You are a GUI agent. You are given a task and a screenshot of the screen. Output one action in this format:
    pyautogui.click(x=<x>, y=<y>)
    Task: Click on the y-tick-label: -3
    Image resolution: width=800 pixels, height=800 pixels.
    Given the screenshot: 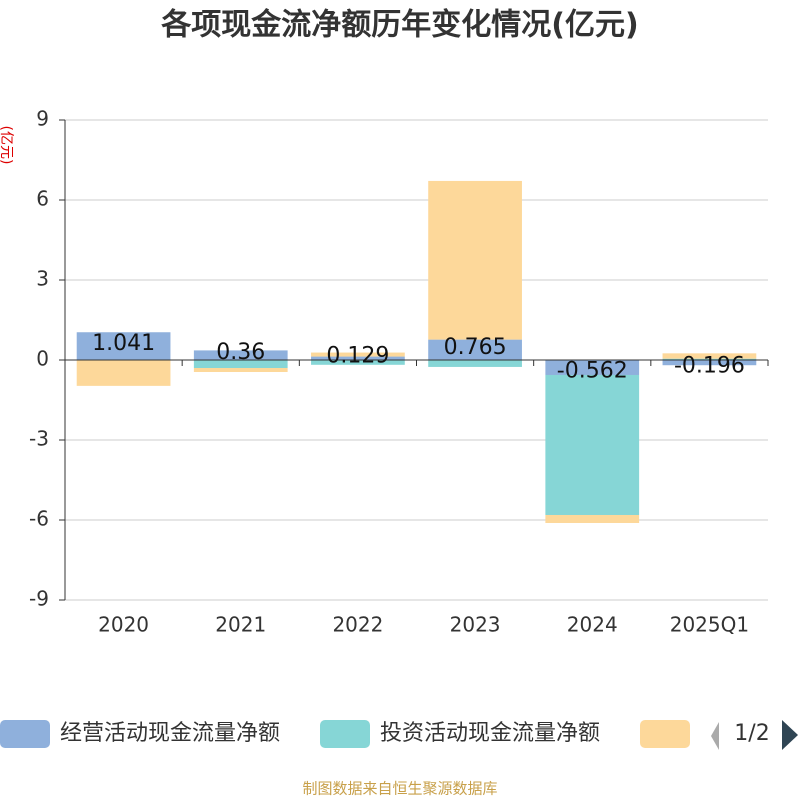 What is the action you would take?
    pyautogui.click(x=39, y=439)
    